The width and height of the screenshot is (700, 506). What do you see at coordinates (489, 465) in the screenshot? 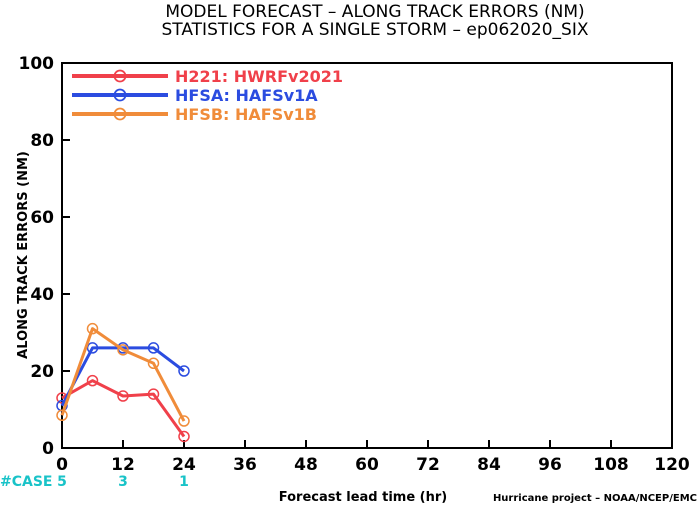
I see `x-tick-label: 84` at bounding box center [489, 465].